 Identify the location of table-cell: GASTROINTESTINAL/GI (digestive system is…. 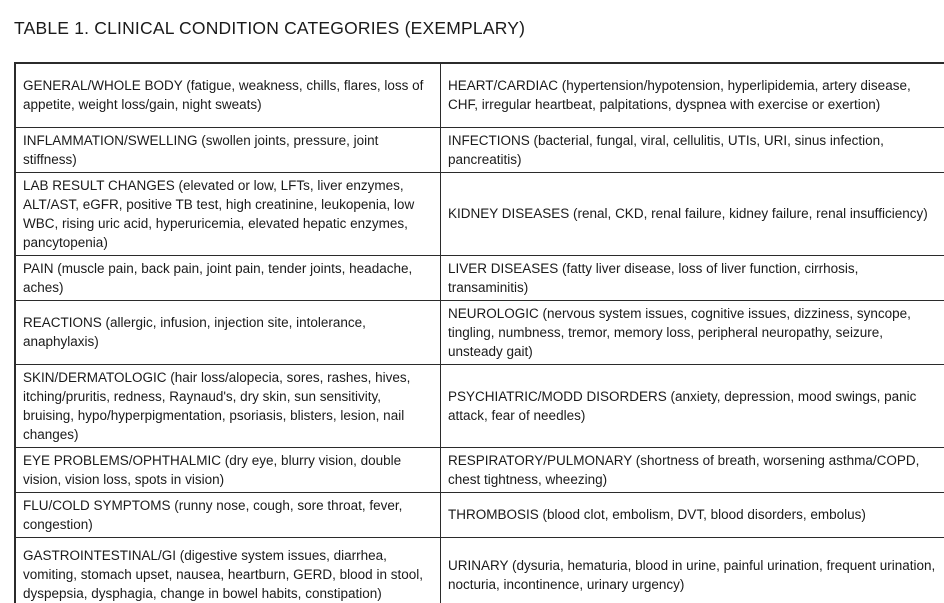
(227, 569).